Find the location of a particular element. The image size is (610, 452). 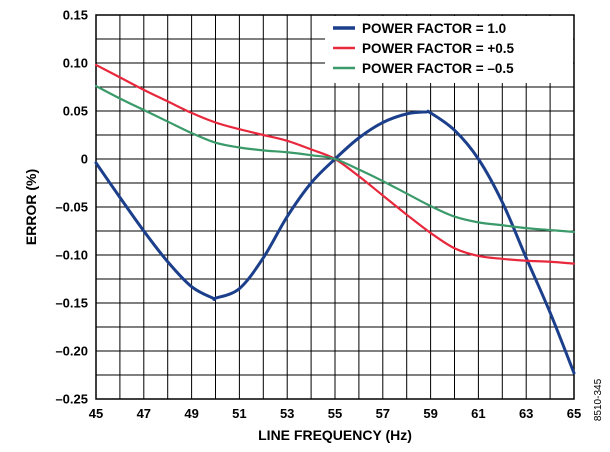

y-tick-label: –0.05 is located at coordinates (71, 207).